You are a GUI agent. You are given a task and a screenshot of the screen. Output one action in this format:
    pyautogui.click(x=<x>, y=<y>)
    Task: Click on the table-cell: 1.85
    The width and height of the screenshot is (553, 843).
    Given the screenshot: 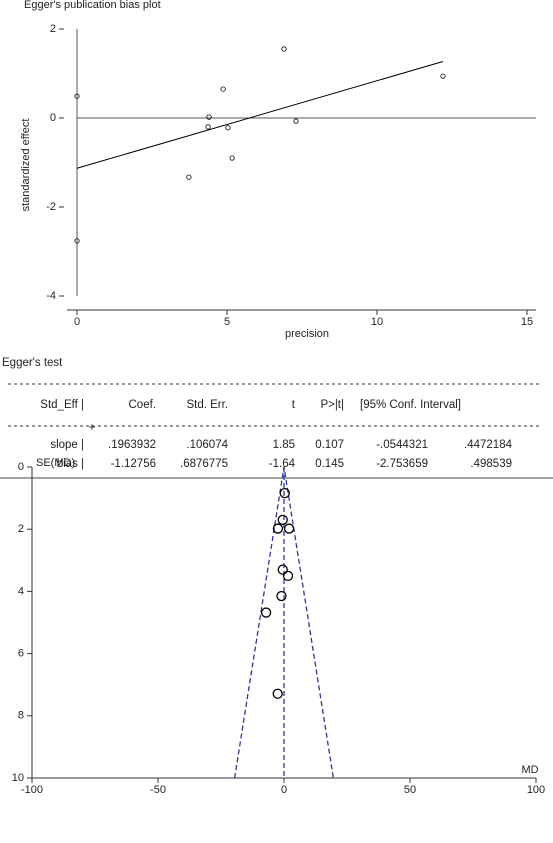 What is the action you would take?
    pyautogui.click(x=284, y=445)
    